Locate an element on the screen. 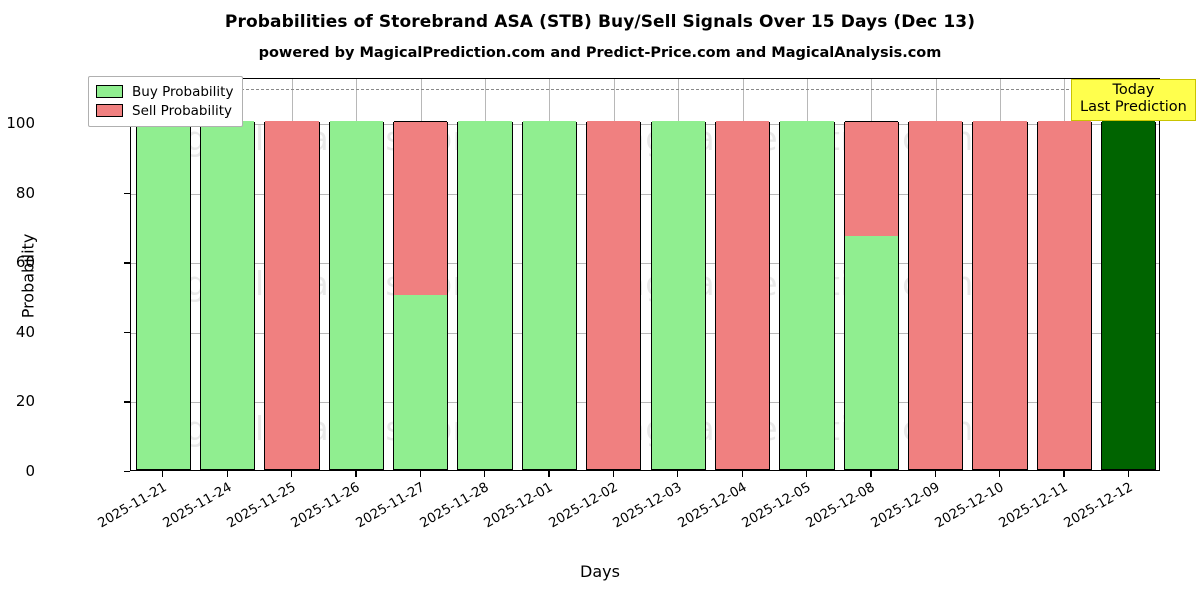 The height and width of the screenshot is (600, 1200). y-axis-label-wrap: Probability is located at coordinates (28, 275).